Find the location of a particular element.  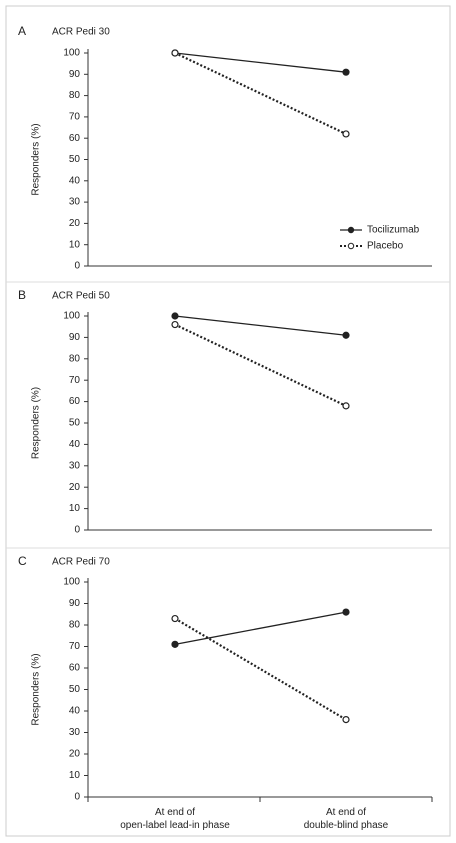

legend-label: Tocilizumab is located at coordinates (393, 230).